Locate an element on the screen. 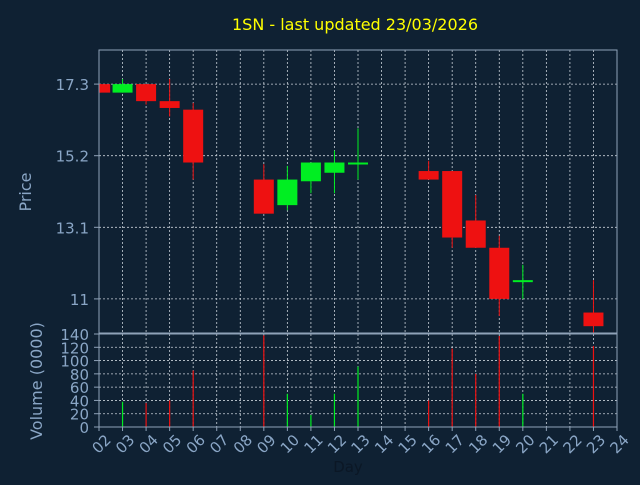 This screenshot has height=485, width=640. volume-ytick-label-1: 20 is located at coordinates (79, 415).